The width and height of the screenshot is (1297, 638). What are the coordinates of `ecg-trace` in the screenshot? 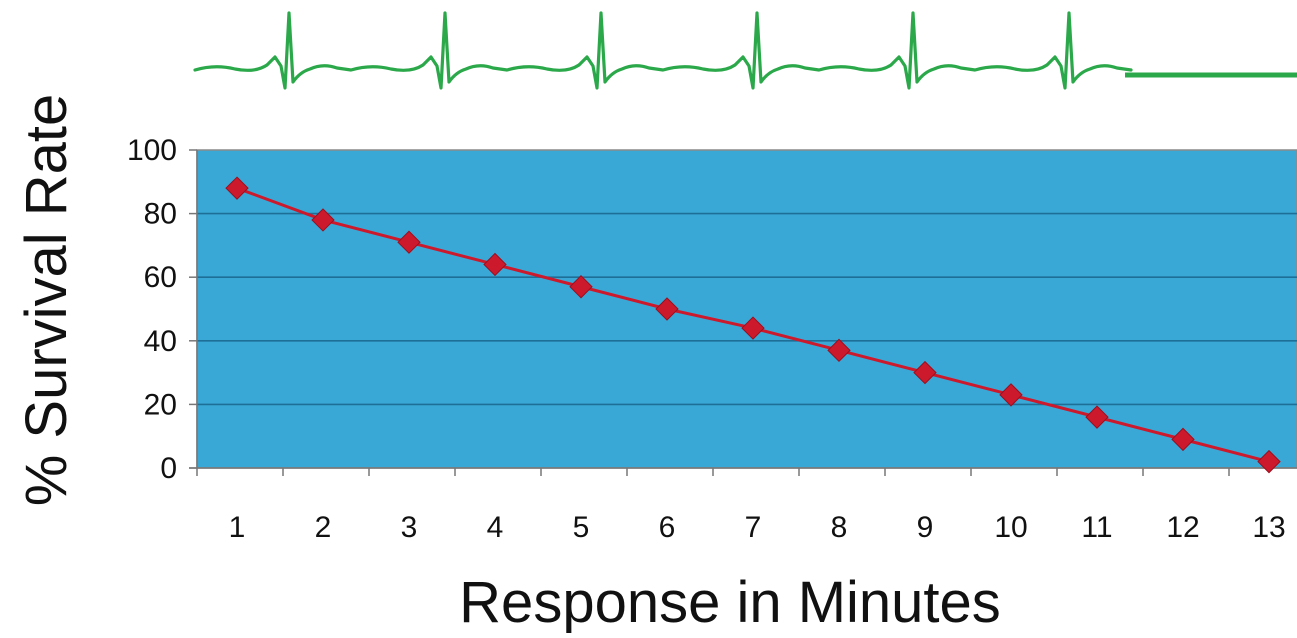 It's located at (745, 50).